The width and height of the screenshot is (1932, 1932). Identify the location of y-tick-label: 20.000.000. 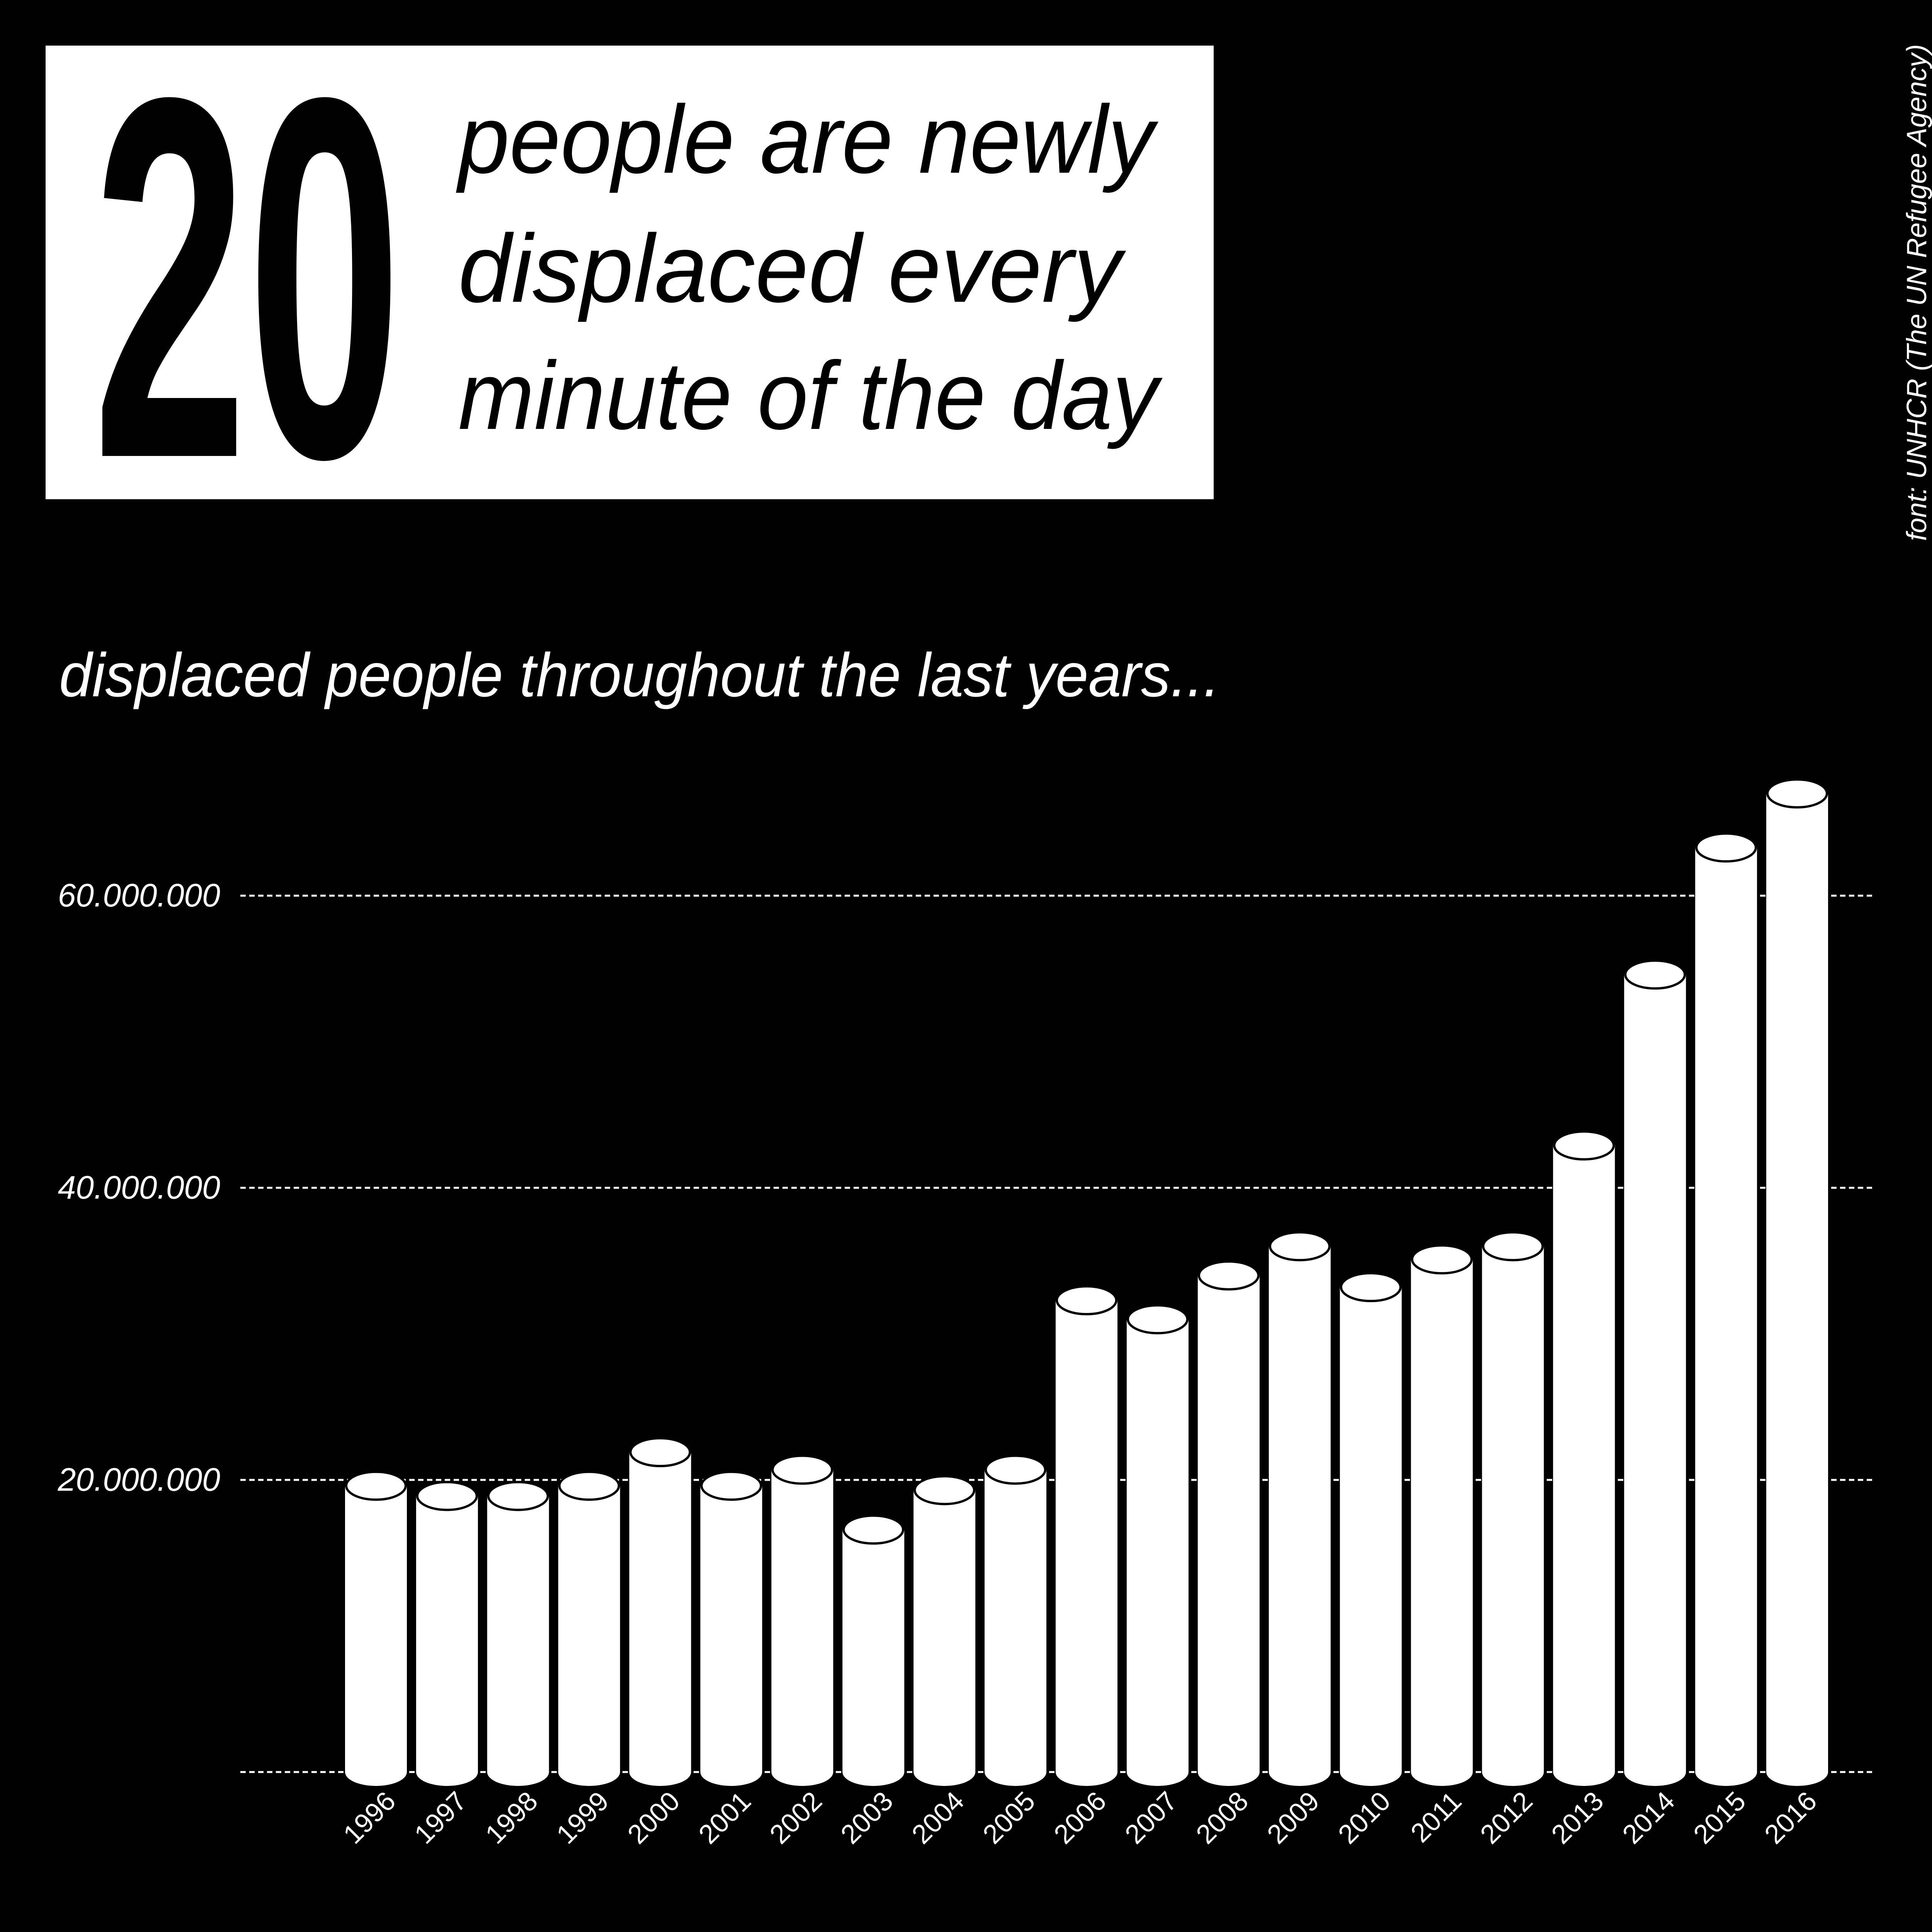
(139, 1480).